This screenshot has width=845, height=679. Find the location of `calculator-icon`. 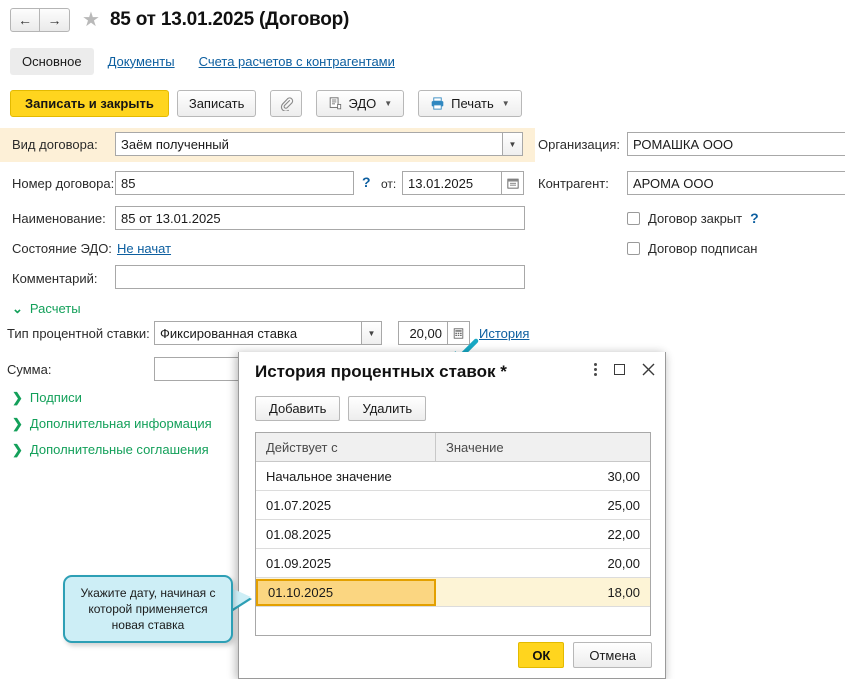

calculator-icon is located at coordinates (459, 333).